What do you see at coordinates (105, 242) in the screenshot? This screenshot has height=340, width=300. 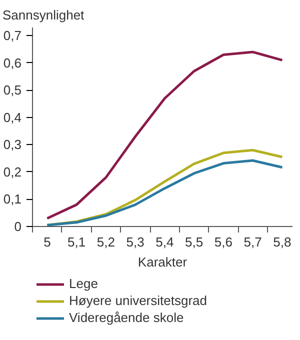 I see `x-tick-label: 5,2` at bounding box center [105, 242].